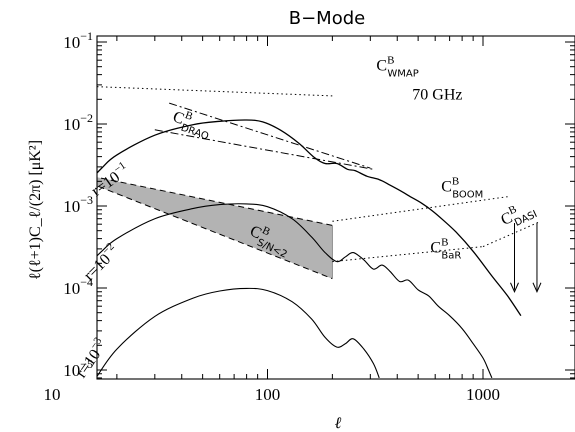 The width and height of the screenshot is (575, 432). Describe the element at coordinates (86, 36) in the screenshot. I see `y-tick-label-exp: −1` at that location.